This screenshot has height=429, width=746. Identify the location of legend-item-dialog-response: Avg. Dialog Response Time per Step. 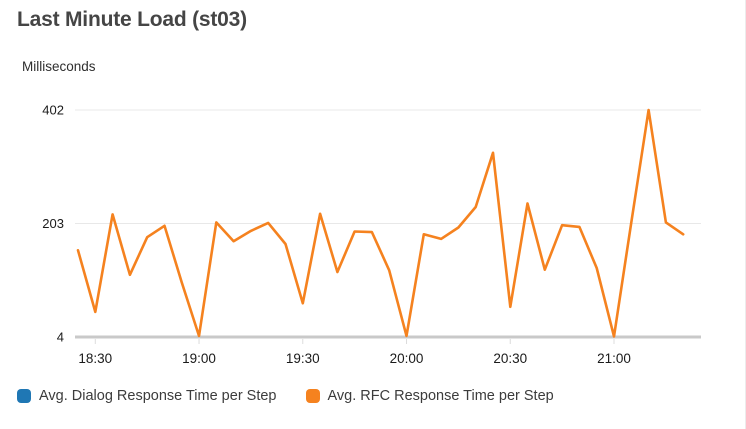
(147, 396).